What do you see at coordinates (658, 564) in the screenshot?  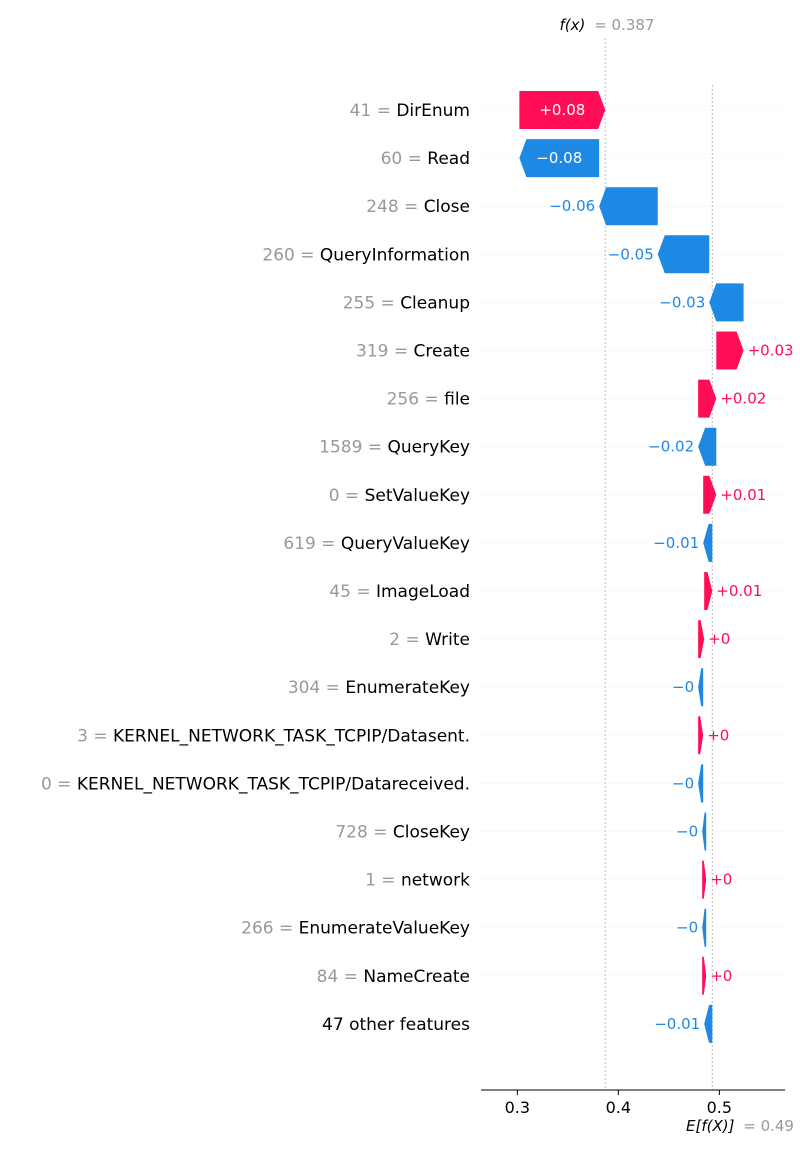 I see `reference-lines` at bounding box center [658, 564].